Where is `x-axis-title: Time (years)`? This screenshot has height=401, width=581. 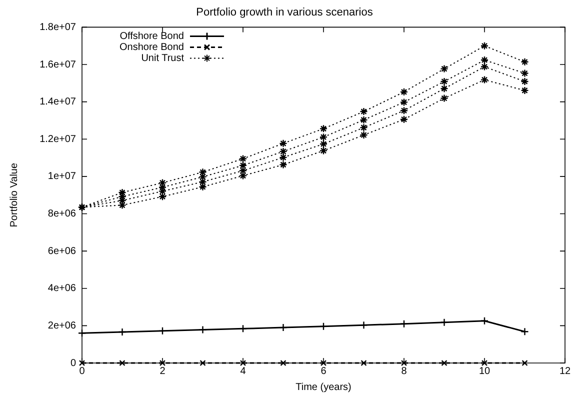 x-axis-title: Time (years) is located at coordinates (324, 387).